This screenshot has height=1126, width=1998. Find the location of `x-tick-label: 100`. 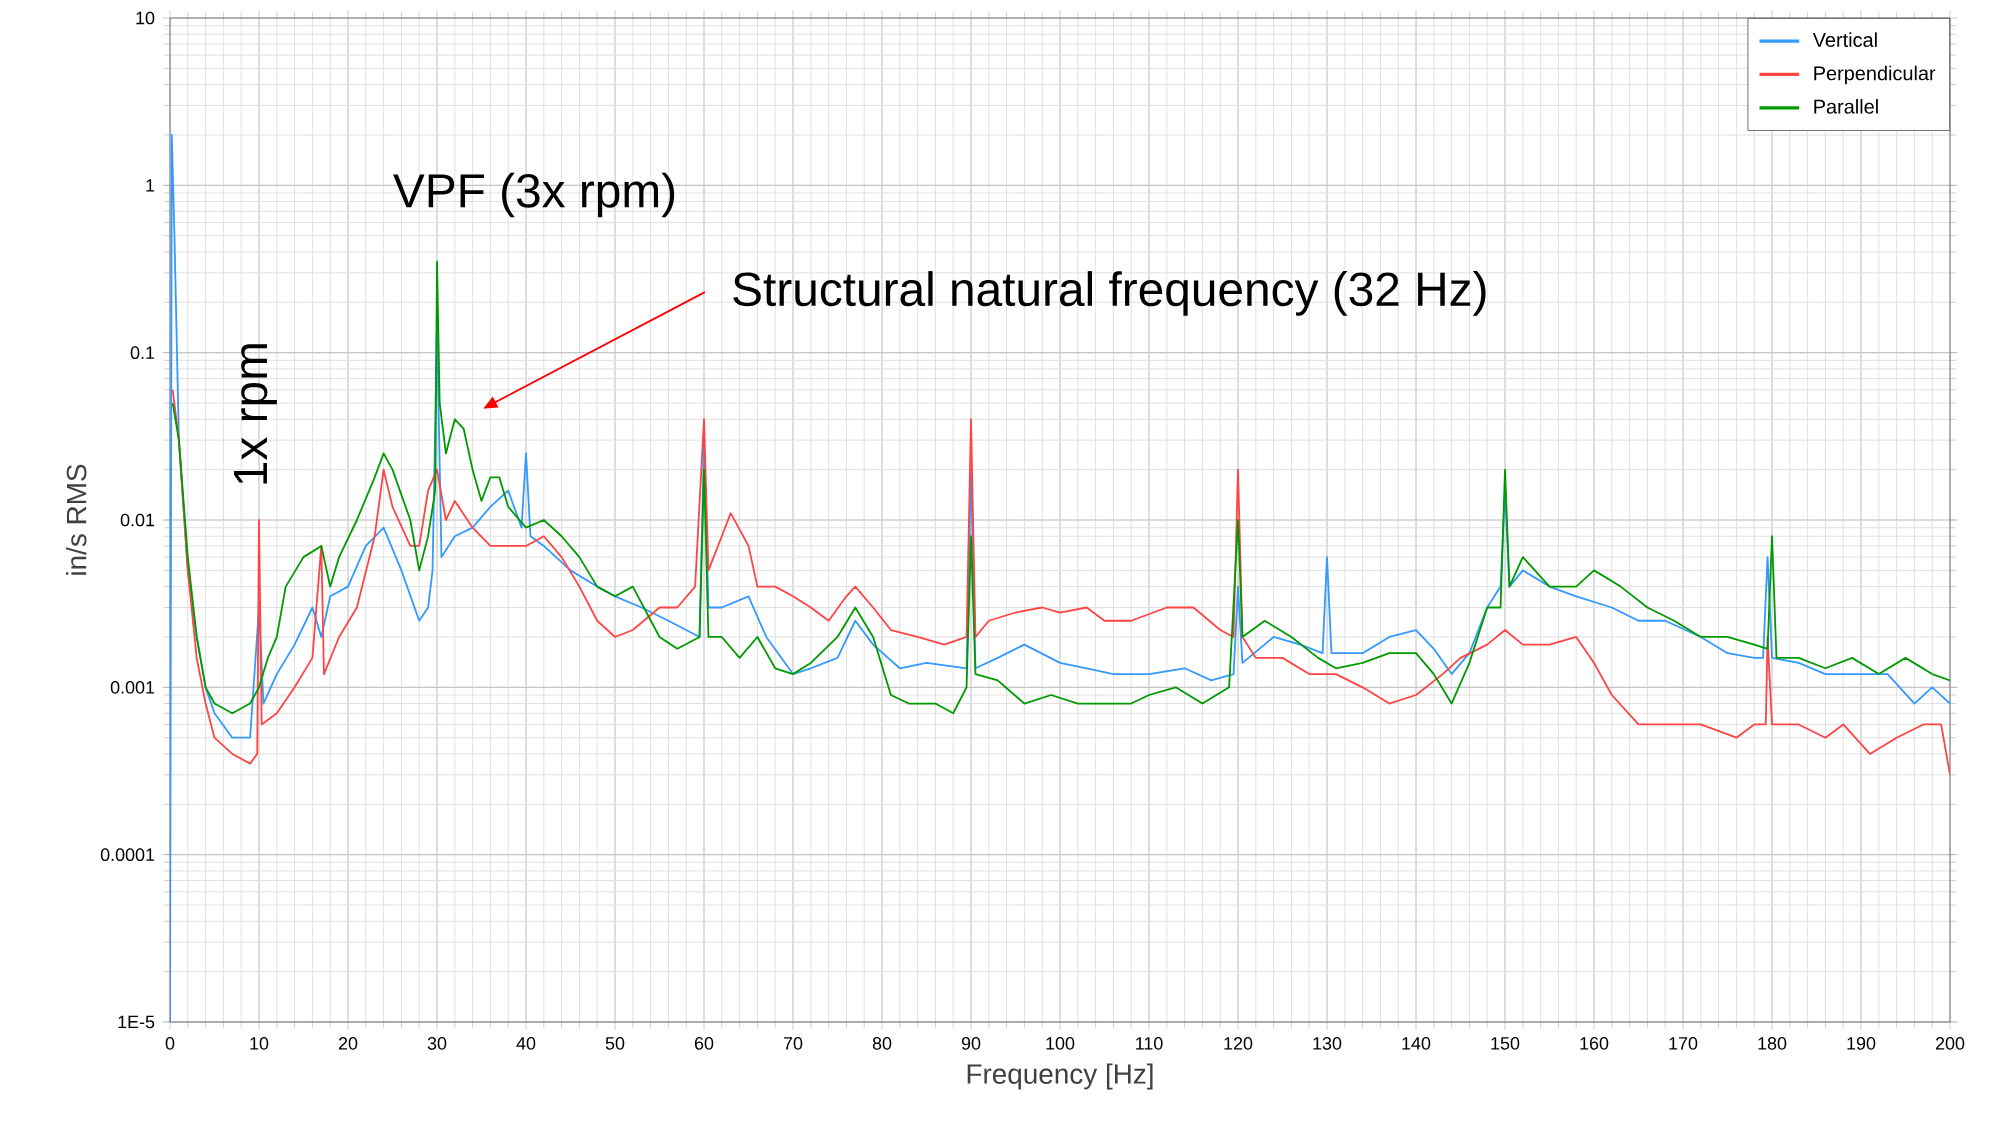

x-tick-label: 100 is located at coordinates (1060, 1043).